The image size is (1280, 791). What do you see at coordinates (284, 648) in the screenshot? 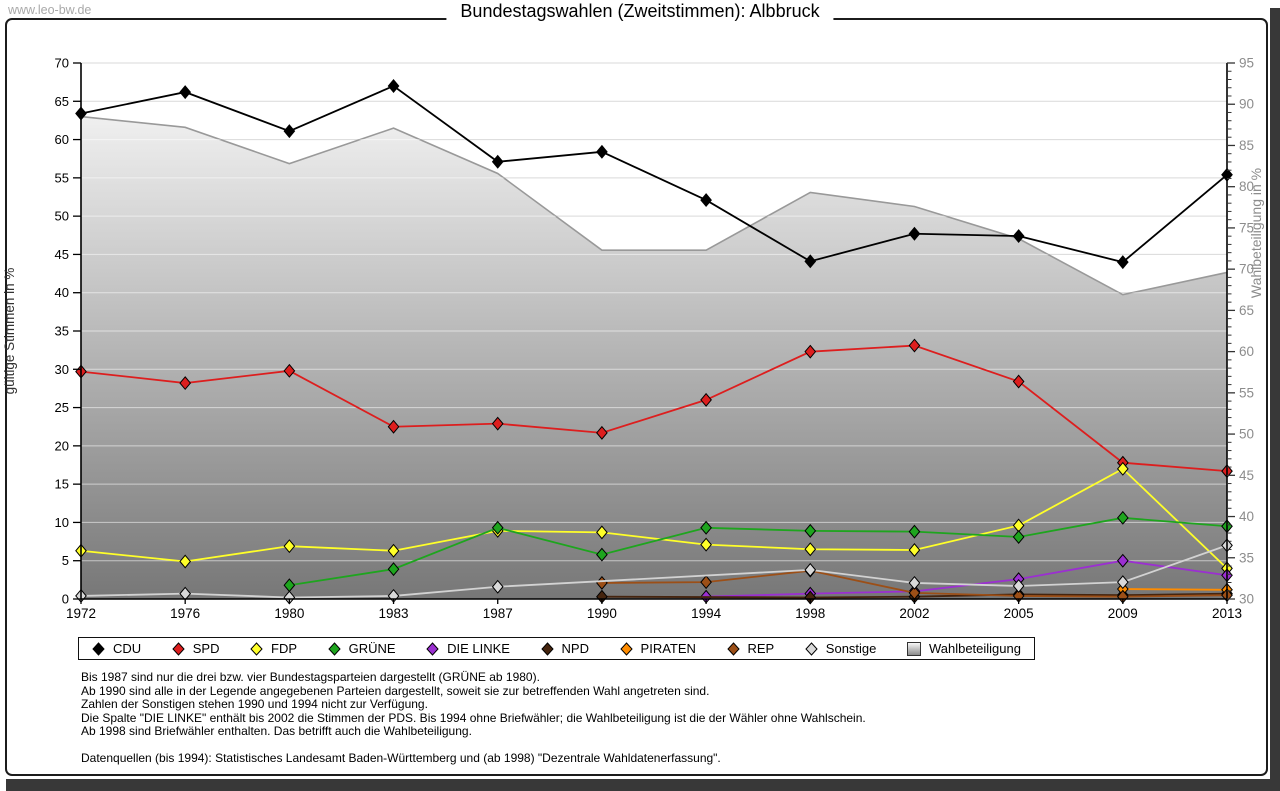
I see `legend-label: FDP` at bounding box center [284, 648].